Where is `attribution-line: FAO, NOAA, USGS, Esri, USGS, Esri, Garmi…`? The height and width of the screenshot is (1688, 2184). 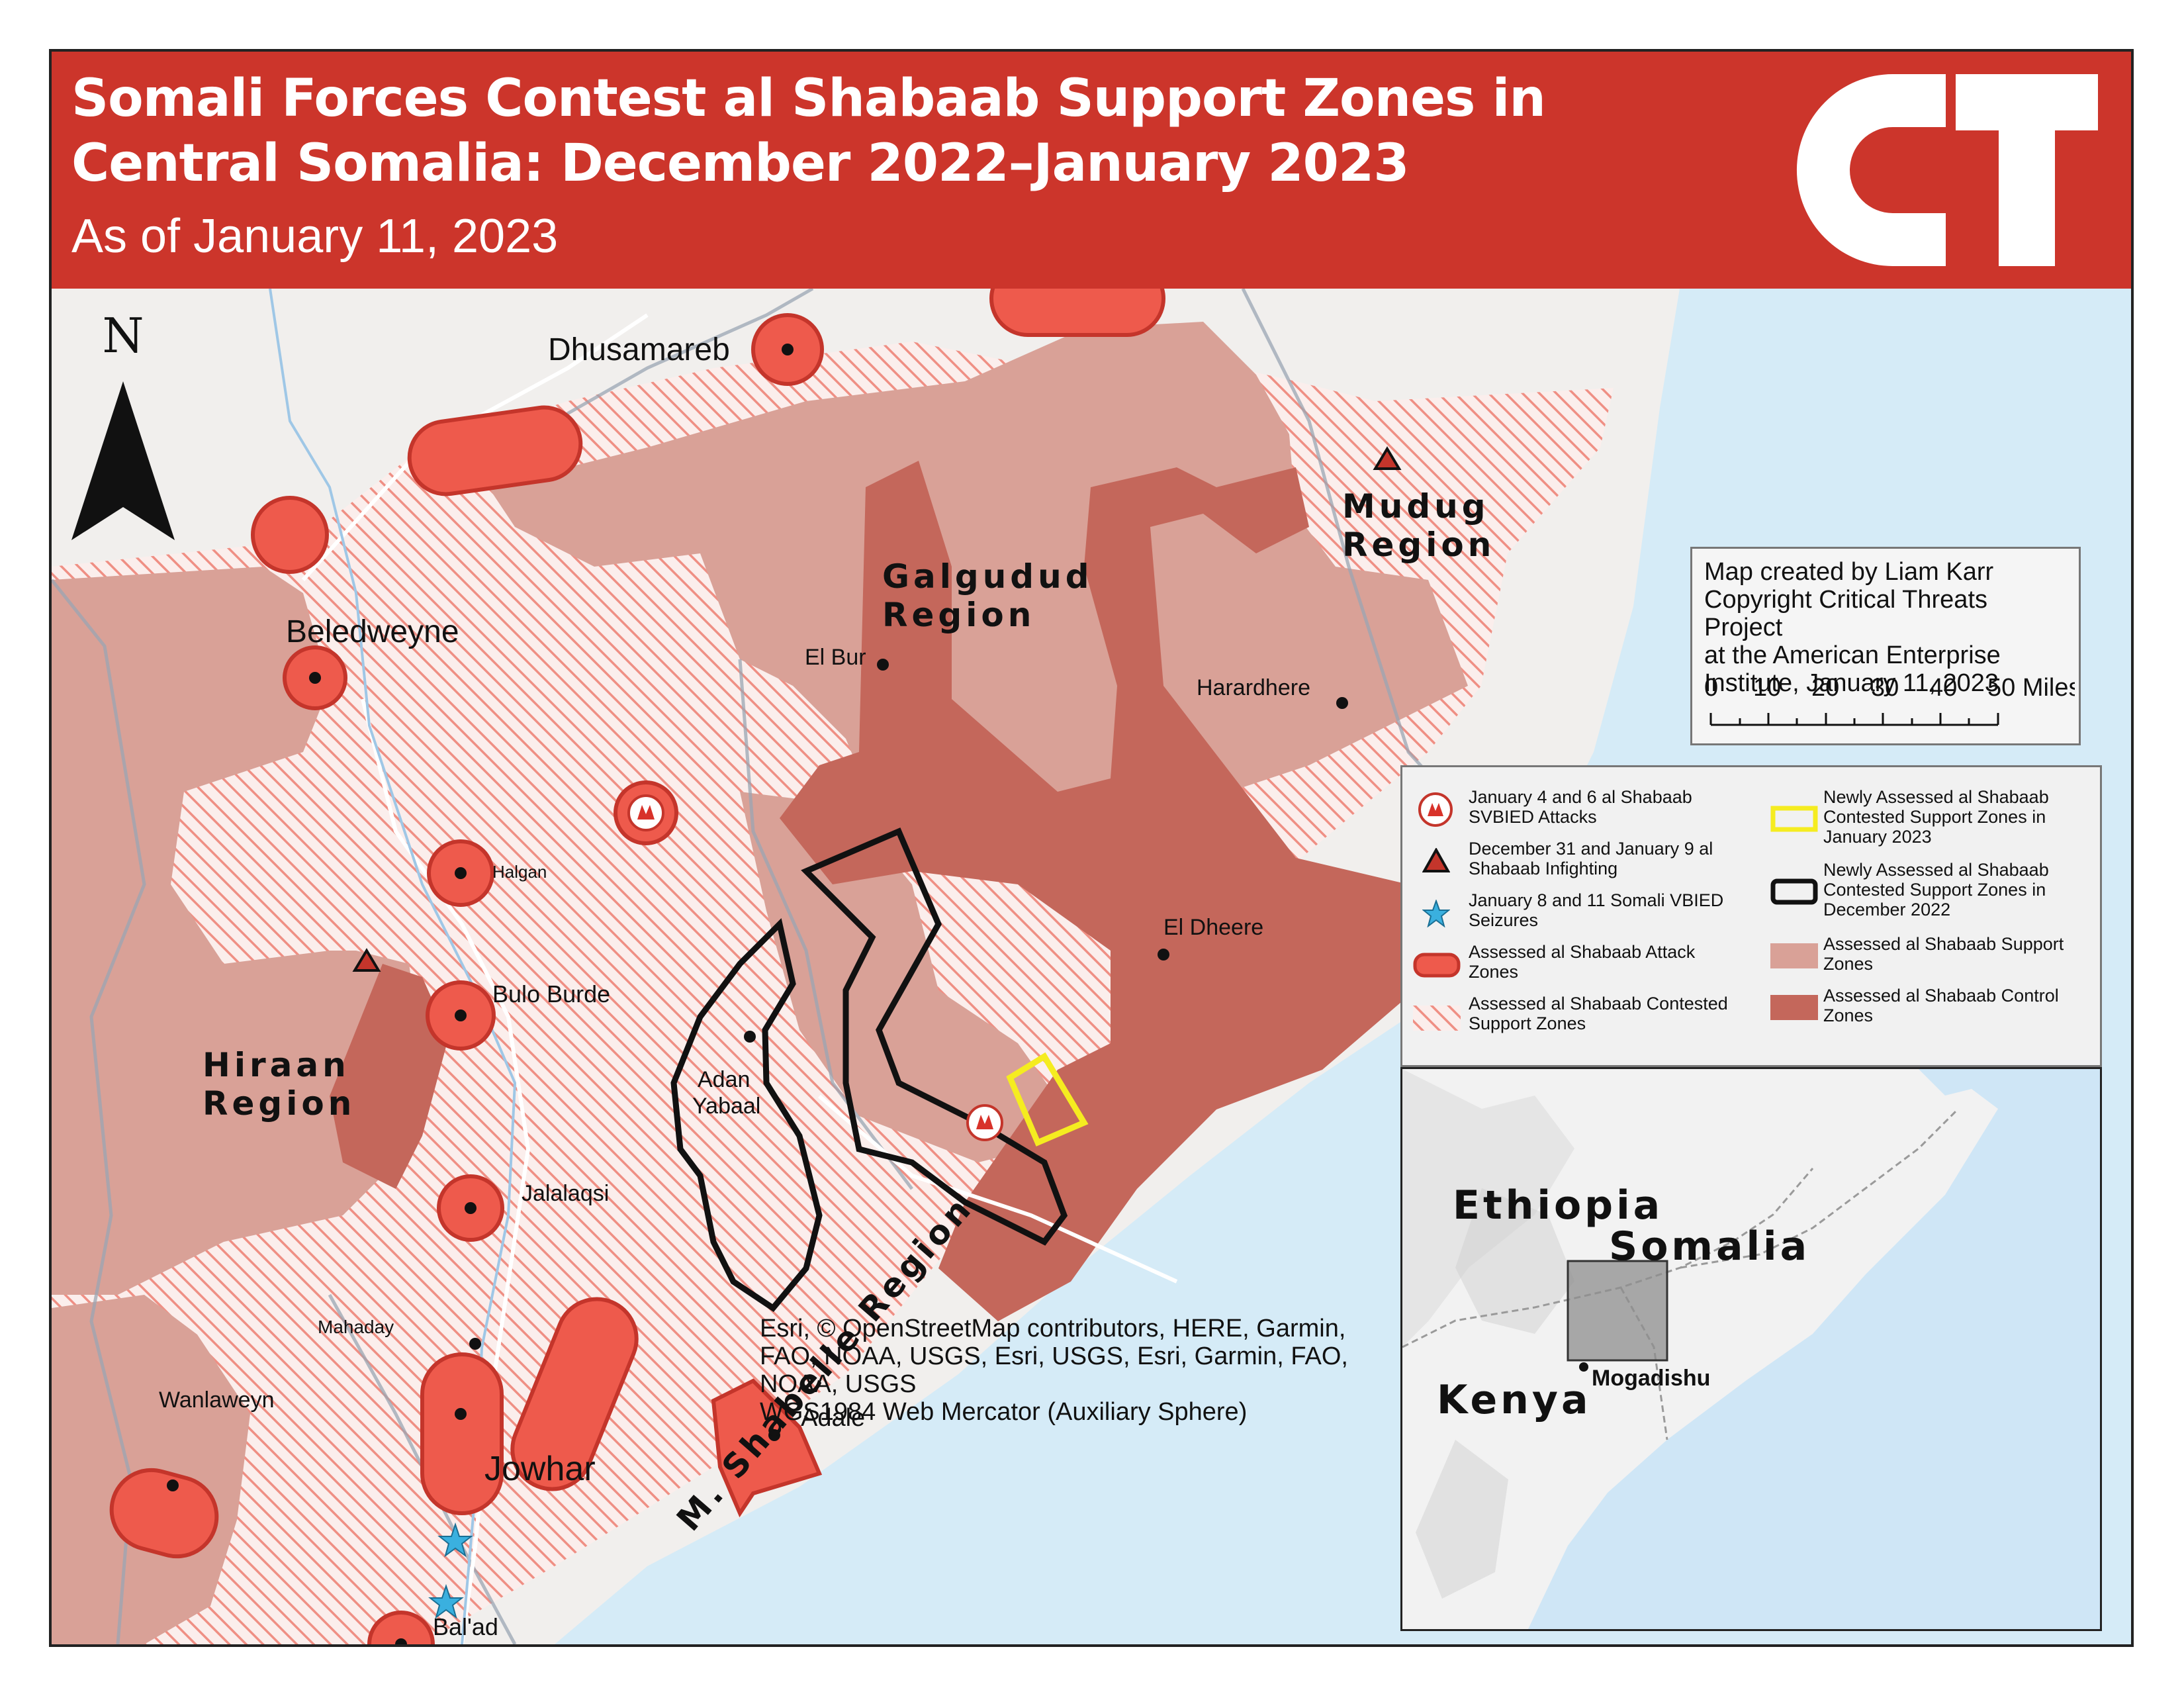
attribution-line: FAO, NOAA, USGS, Esri, USGS, Esri, Garmi… is located at coordinates (1054, 1356).